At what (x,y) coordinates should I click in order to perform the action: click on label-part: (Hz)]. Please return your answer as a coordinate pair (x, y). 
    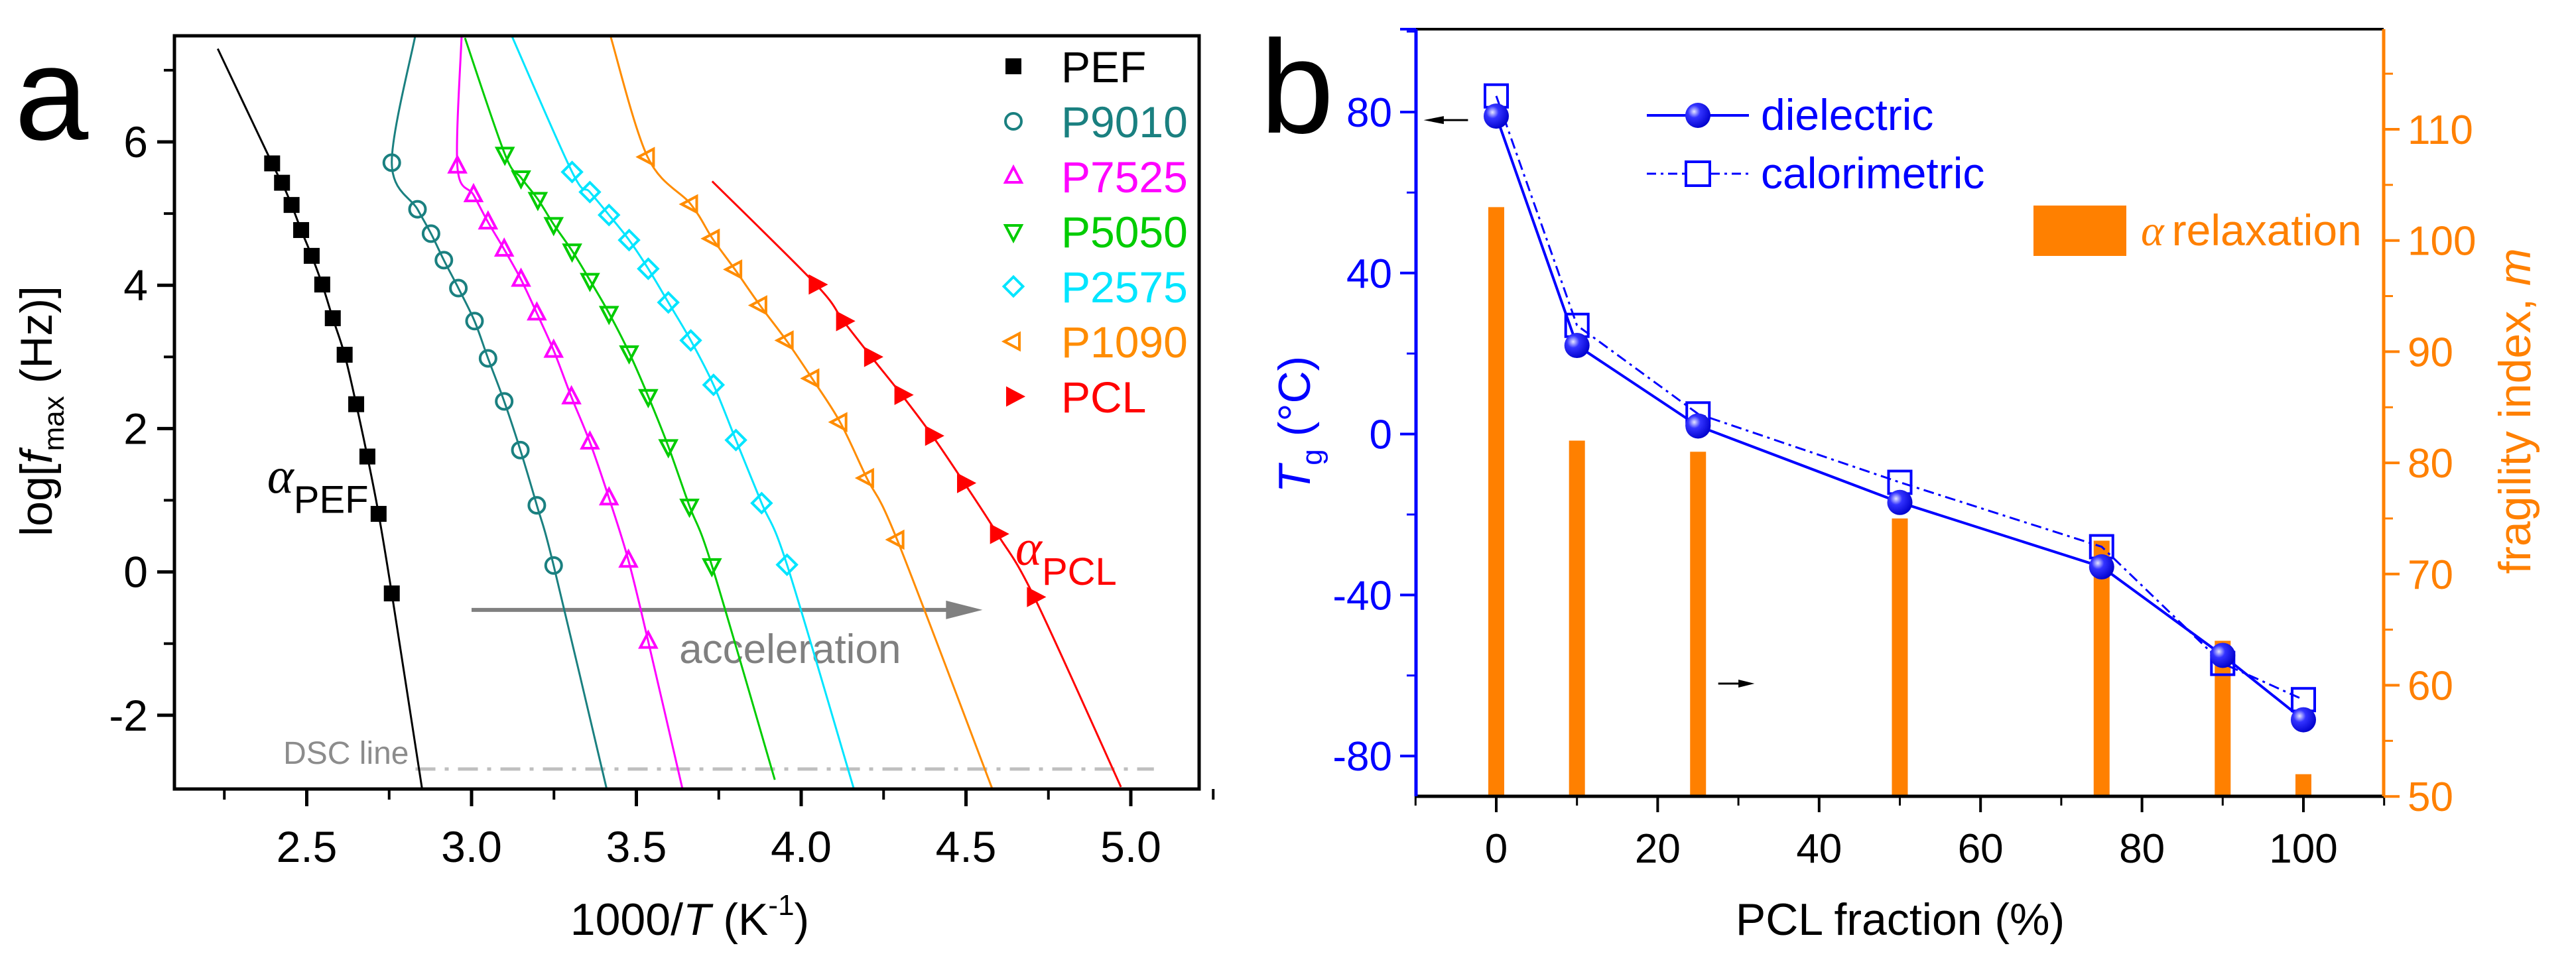
    Looking at the image, I should click on (36, 341).